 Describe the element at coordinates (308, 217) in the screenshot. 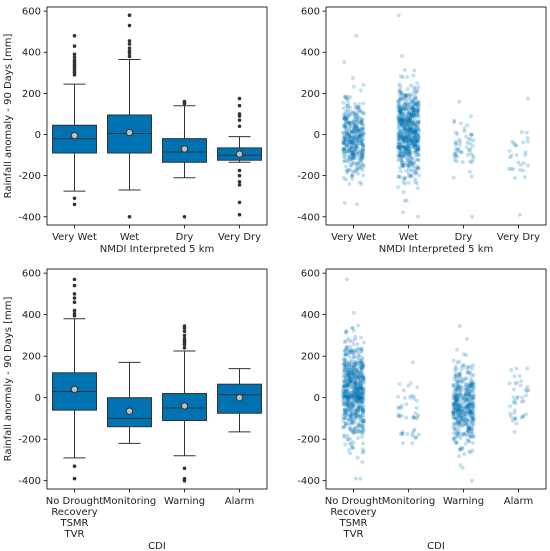

I see `y-tick-label: -400` at that location.